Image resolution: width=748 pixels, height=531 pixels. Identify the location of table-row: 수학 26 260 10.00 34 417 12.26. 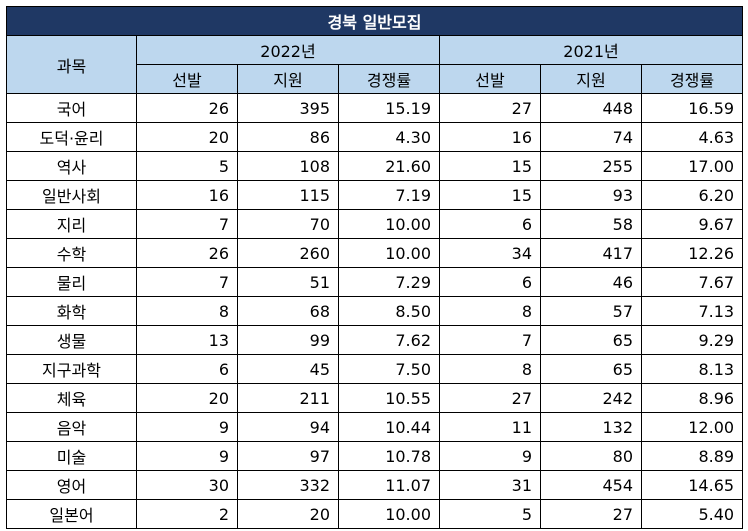
(375, 253).